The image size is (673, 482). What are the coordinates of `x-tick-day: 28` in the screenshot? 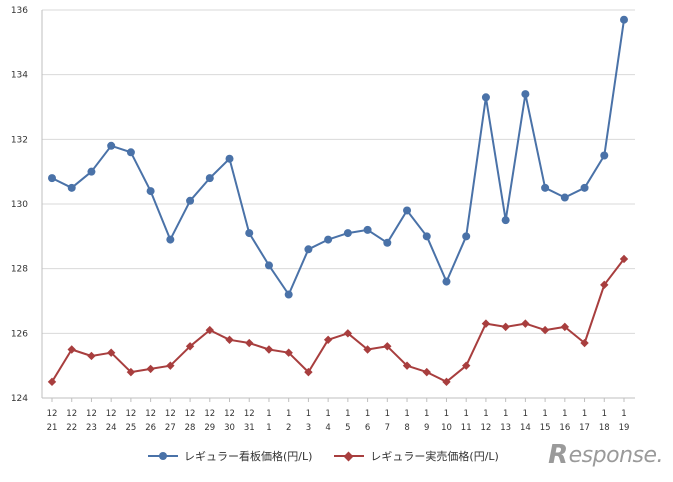 It's located at (190, 428).